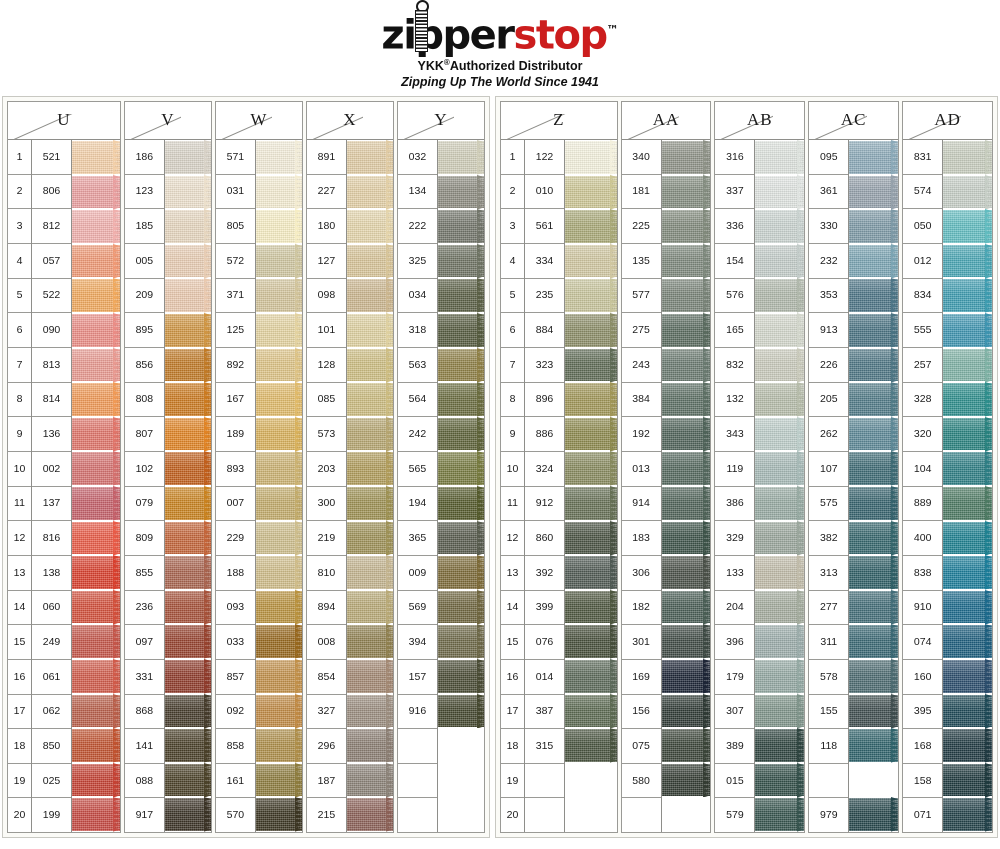 The width and height of the screenshot is (1000, 849). What do you see at coordinates (735, 608) in the screenshot?
I see `color-code-cell: 204` at bounding box center [735, 608].